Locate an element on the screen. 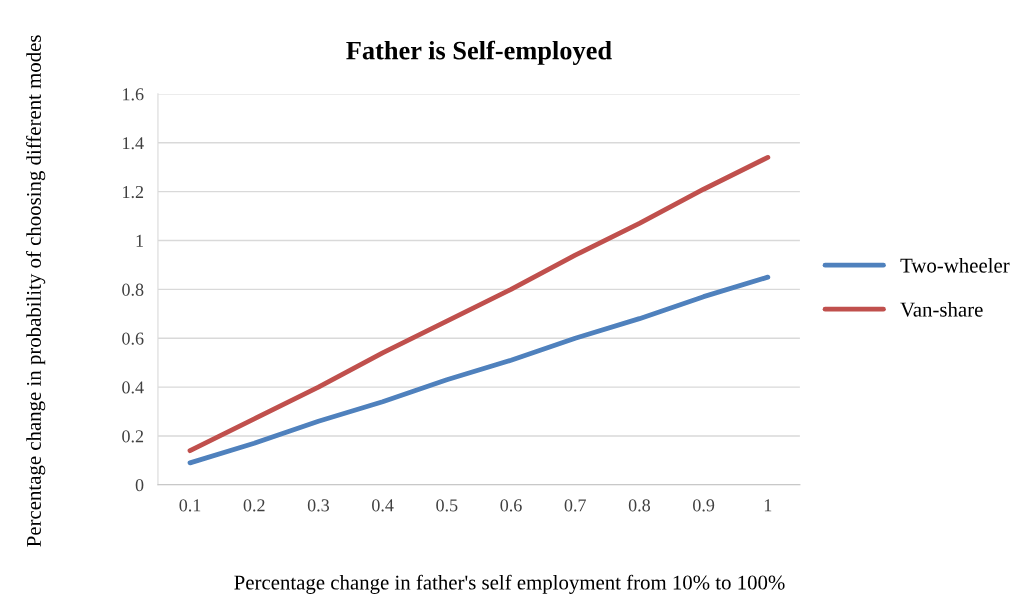 The image size is (1019, 606). y-tick-label: 0.4 is located at coordinates (133, 387).